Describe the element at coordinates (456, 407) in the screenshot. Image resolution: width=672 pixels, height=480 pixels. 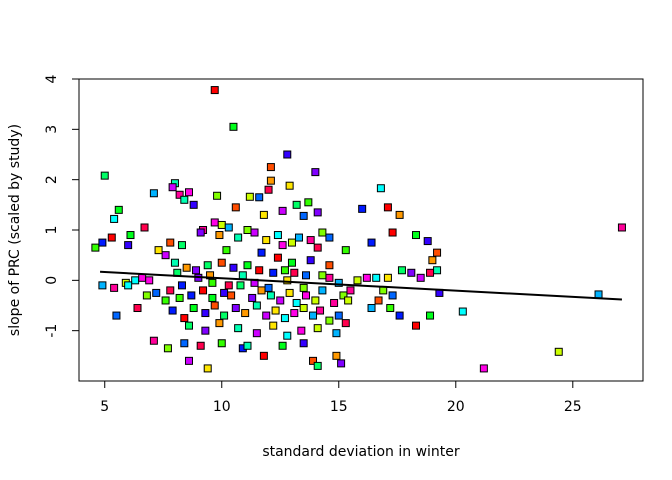
I see `x-tick-label: 20` at that location.